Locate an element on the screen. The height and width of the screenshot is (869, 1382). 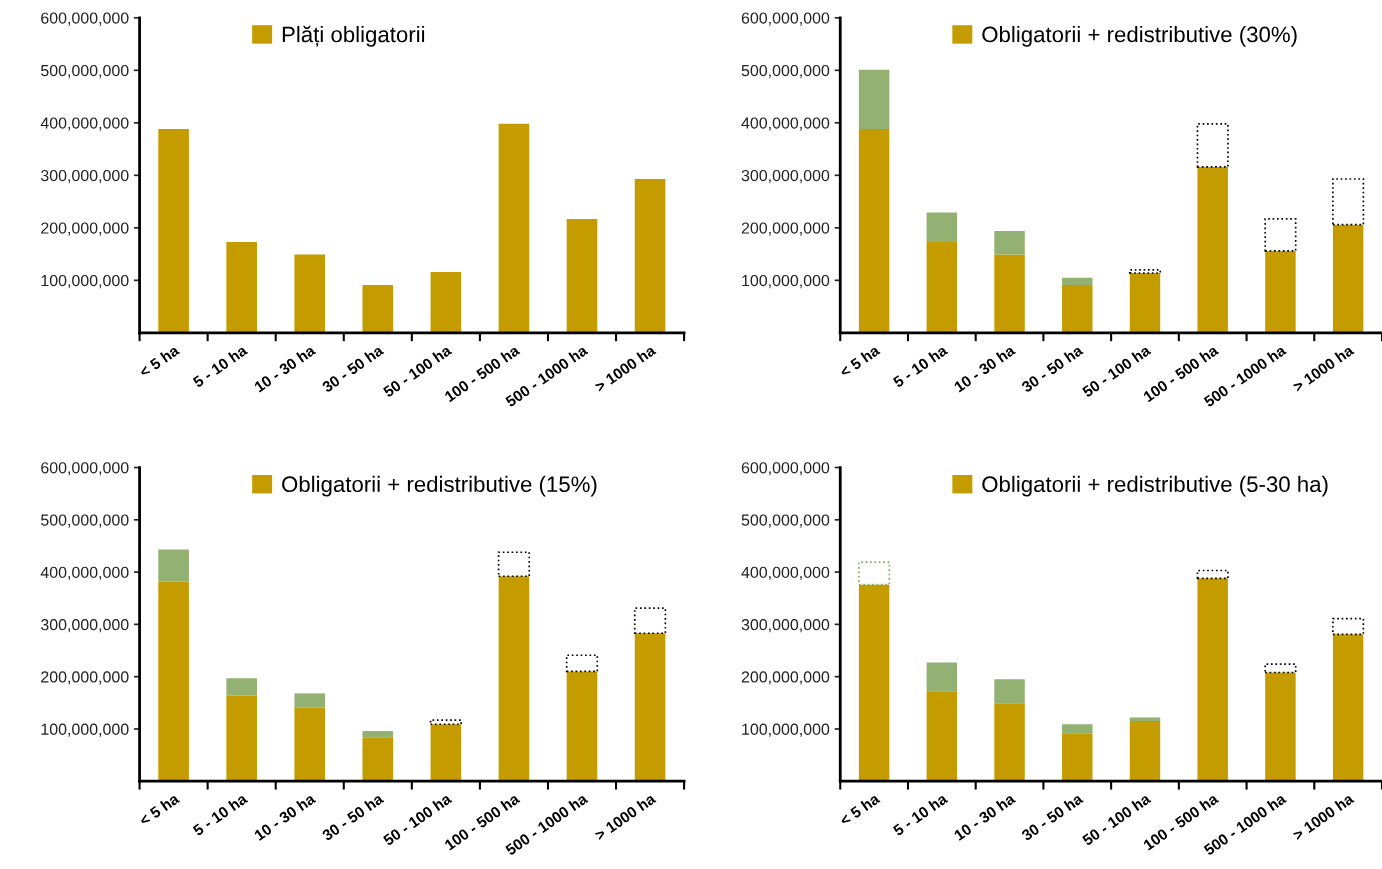
legend-label: Obligatorii + redistributive (15%) is located at coordinates (439, 486).